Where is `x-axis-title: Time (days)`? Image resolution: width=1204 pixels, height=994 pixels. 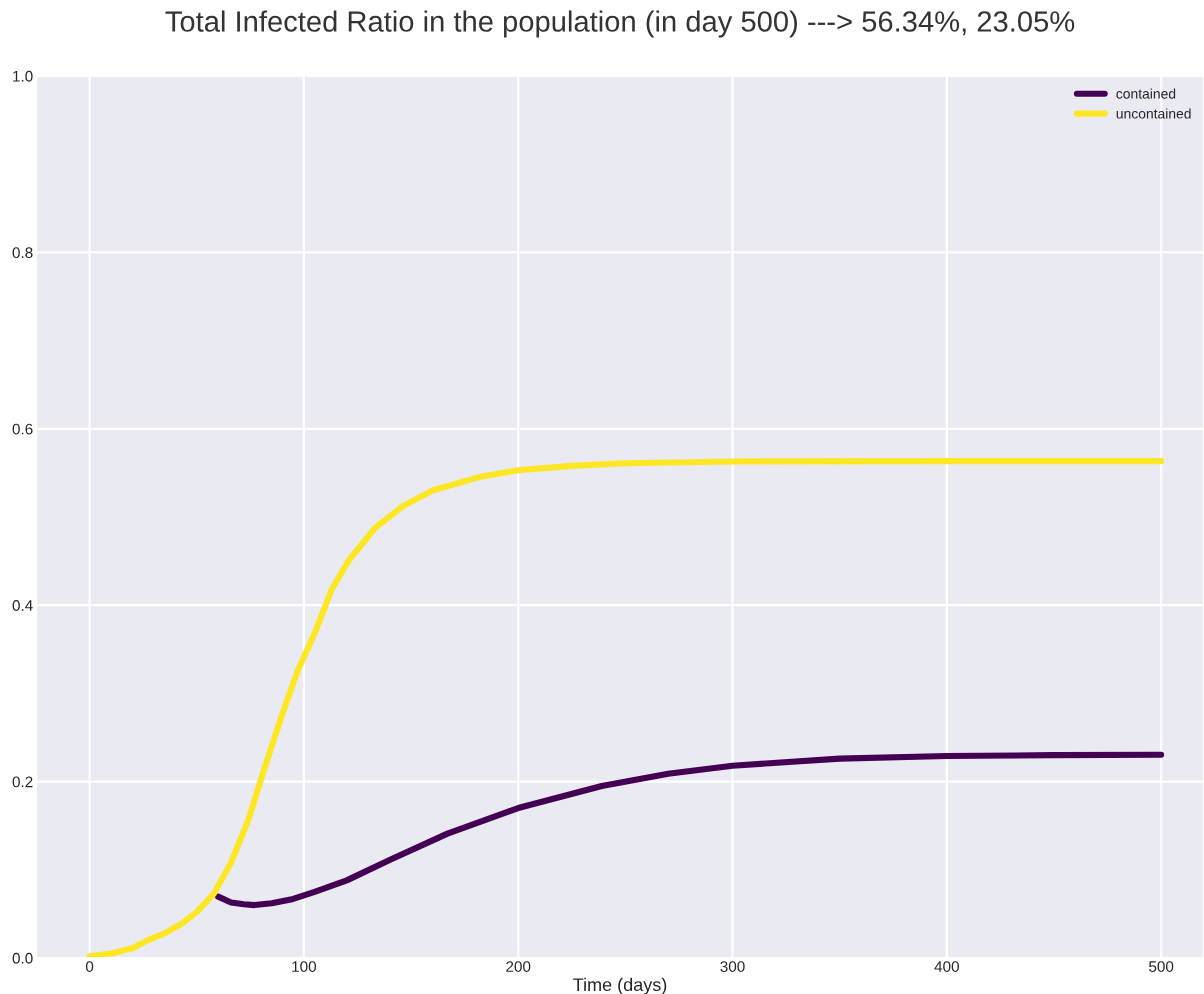 x-axis-title: Time (days) is located at coordinates (620, 985).